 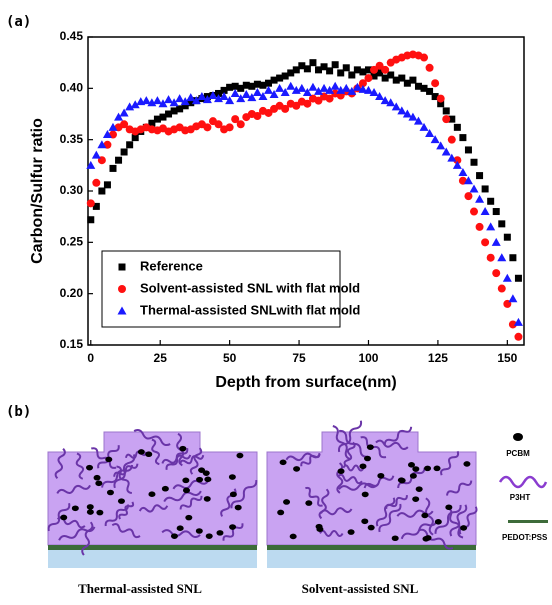 What do you see at coordinates (122, 310) in the screenshot?
I see `legend-marker` at bounding box center [122, 310].